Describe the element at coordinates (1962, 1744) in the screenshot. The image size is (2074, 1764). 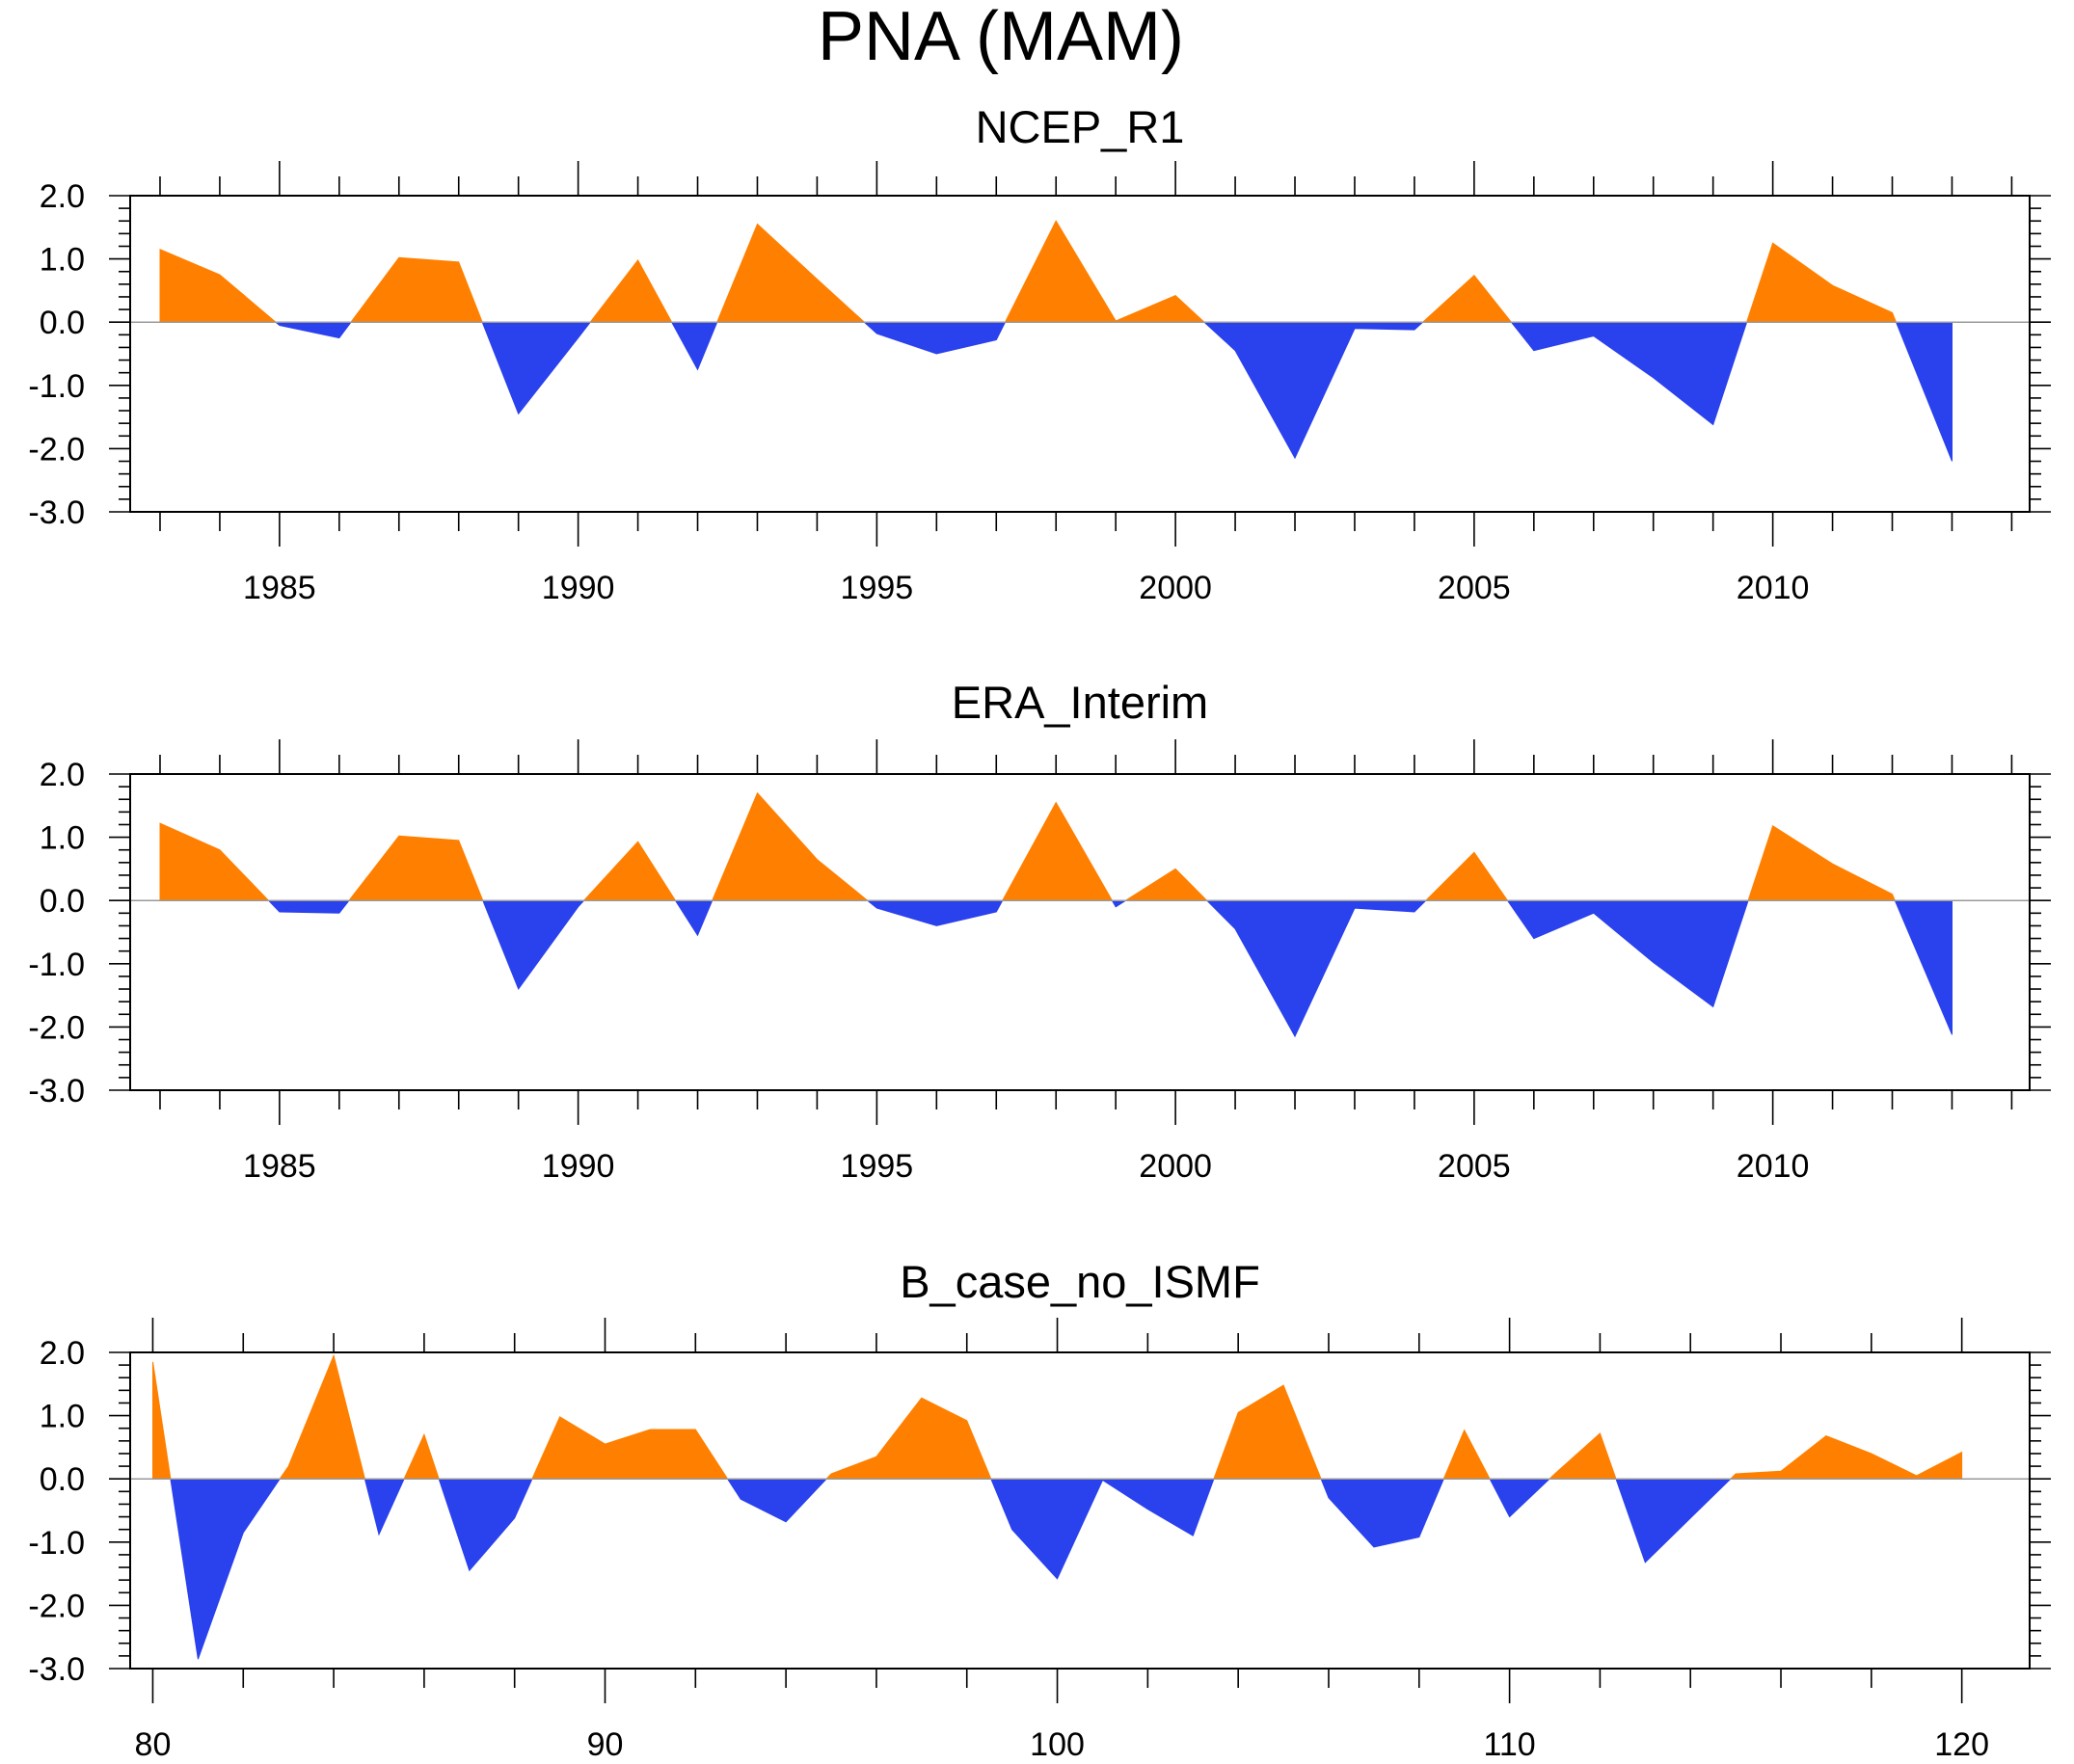
I see `x-tick-label: 120` at that location.